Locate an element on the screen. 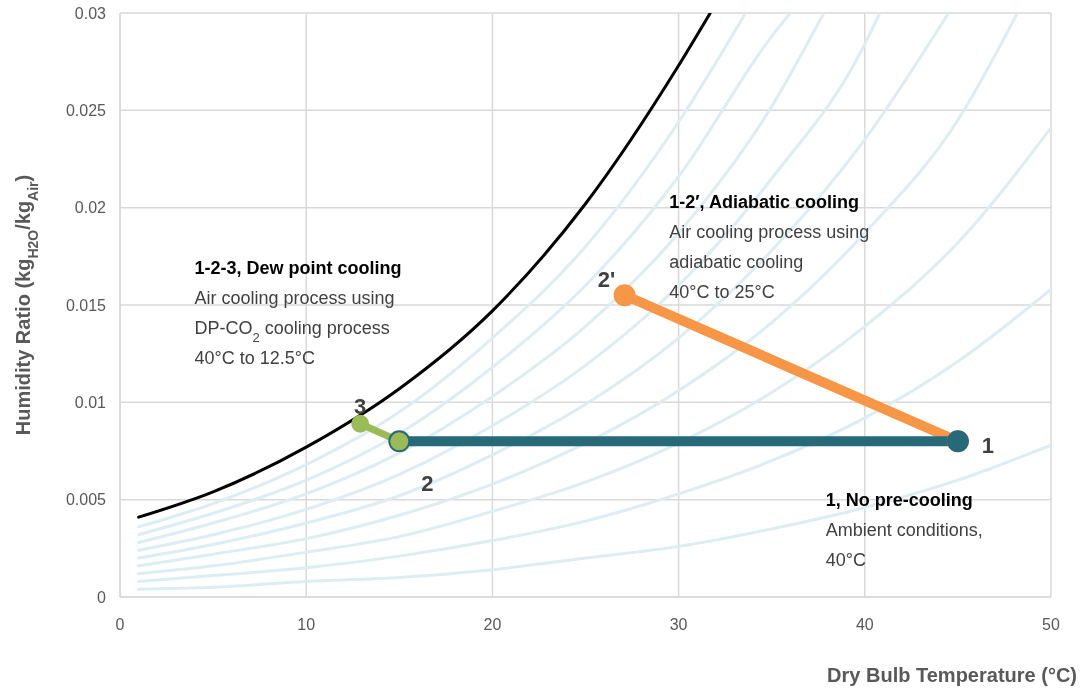 This screenshot has width=1085, height=690. annotation: 1, No pre-cooling Ambient conditions, 40°C is located at coordinates (904, 529).